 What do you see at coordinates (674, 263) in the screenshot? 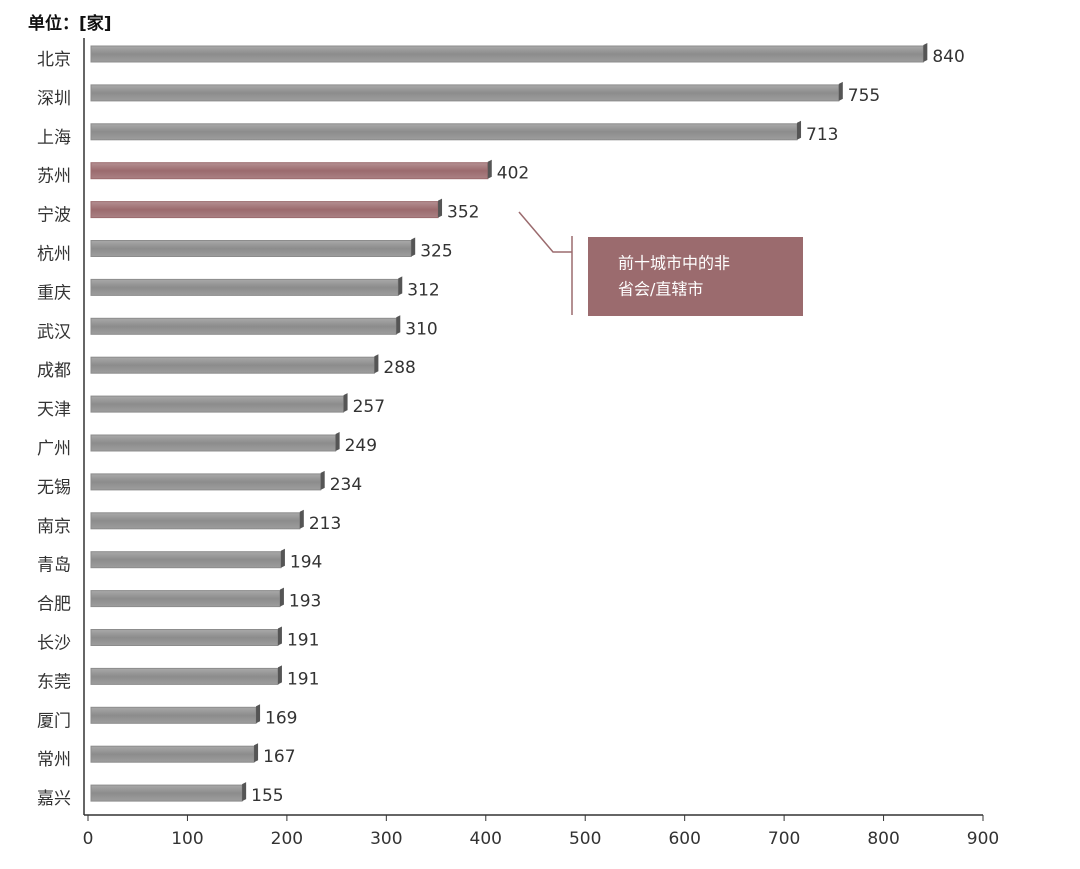
I see `annotation-text: 前十城市中的非` at bounding box center [674, 263].